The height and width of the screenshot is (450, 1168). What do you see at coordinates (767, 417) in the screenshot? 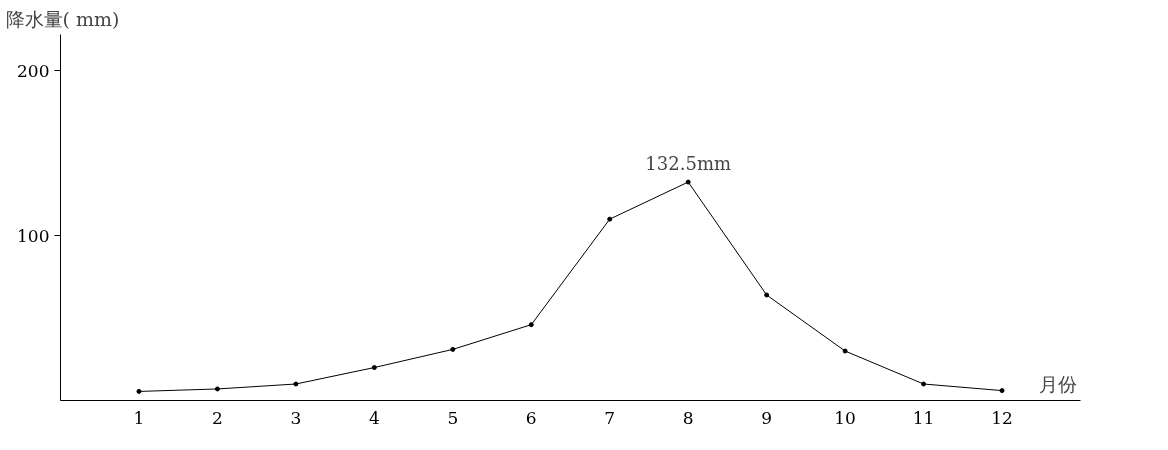
I see `x-tick-label: 9` at bounding box center [767, 417].